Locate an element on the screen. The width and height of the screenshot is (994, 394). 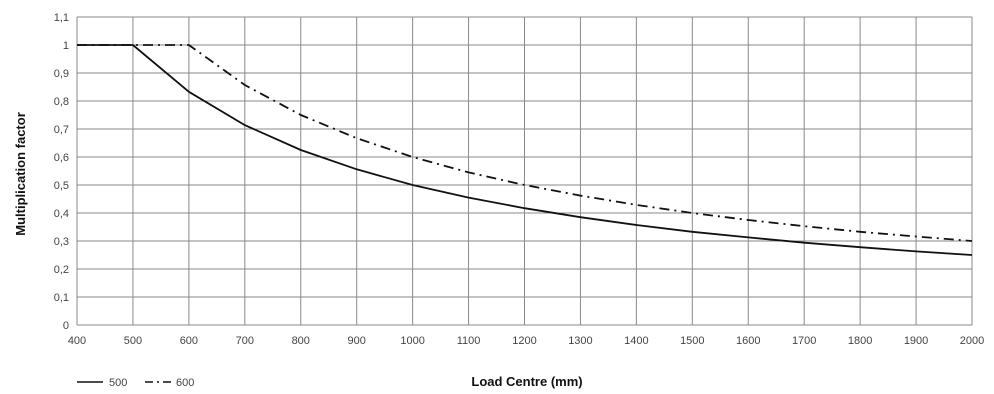
x-axis-title: Load Centre (mm) is located at coordinates (526, 381).